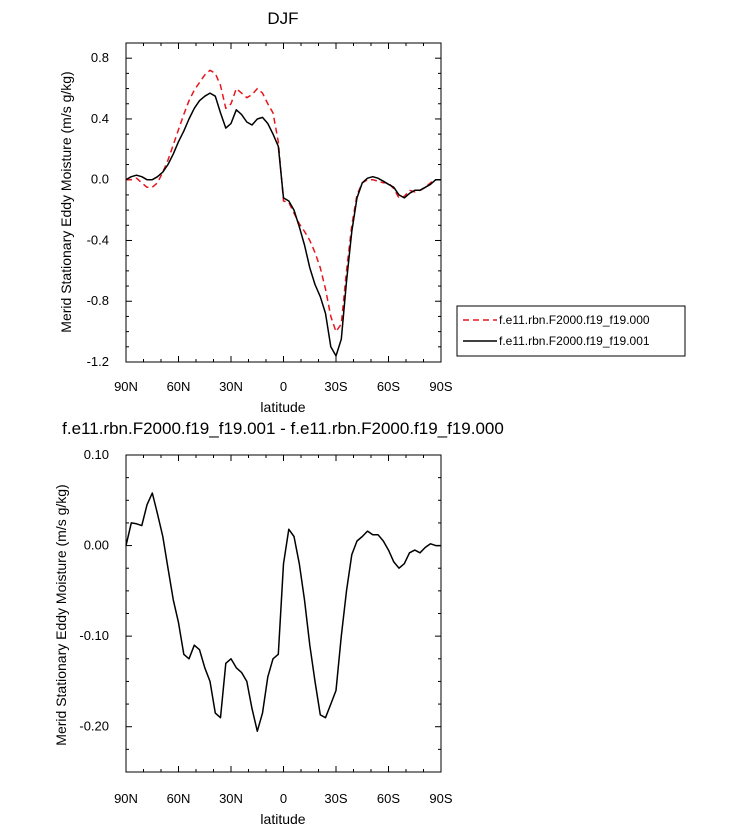  What do you see at coordinates (283, 386) in the screenshot?
I see `top-x-tick-label: 0` at bounding box center [283, 386].